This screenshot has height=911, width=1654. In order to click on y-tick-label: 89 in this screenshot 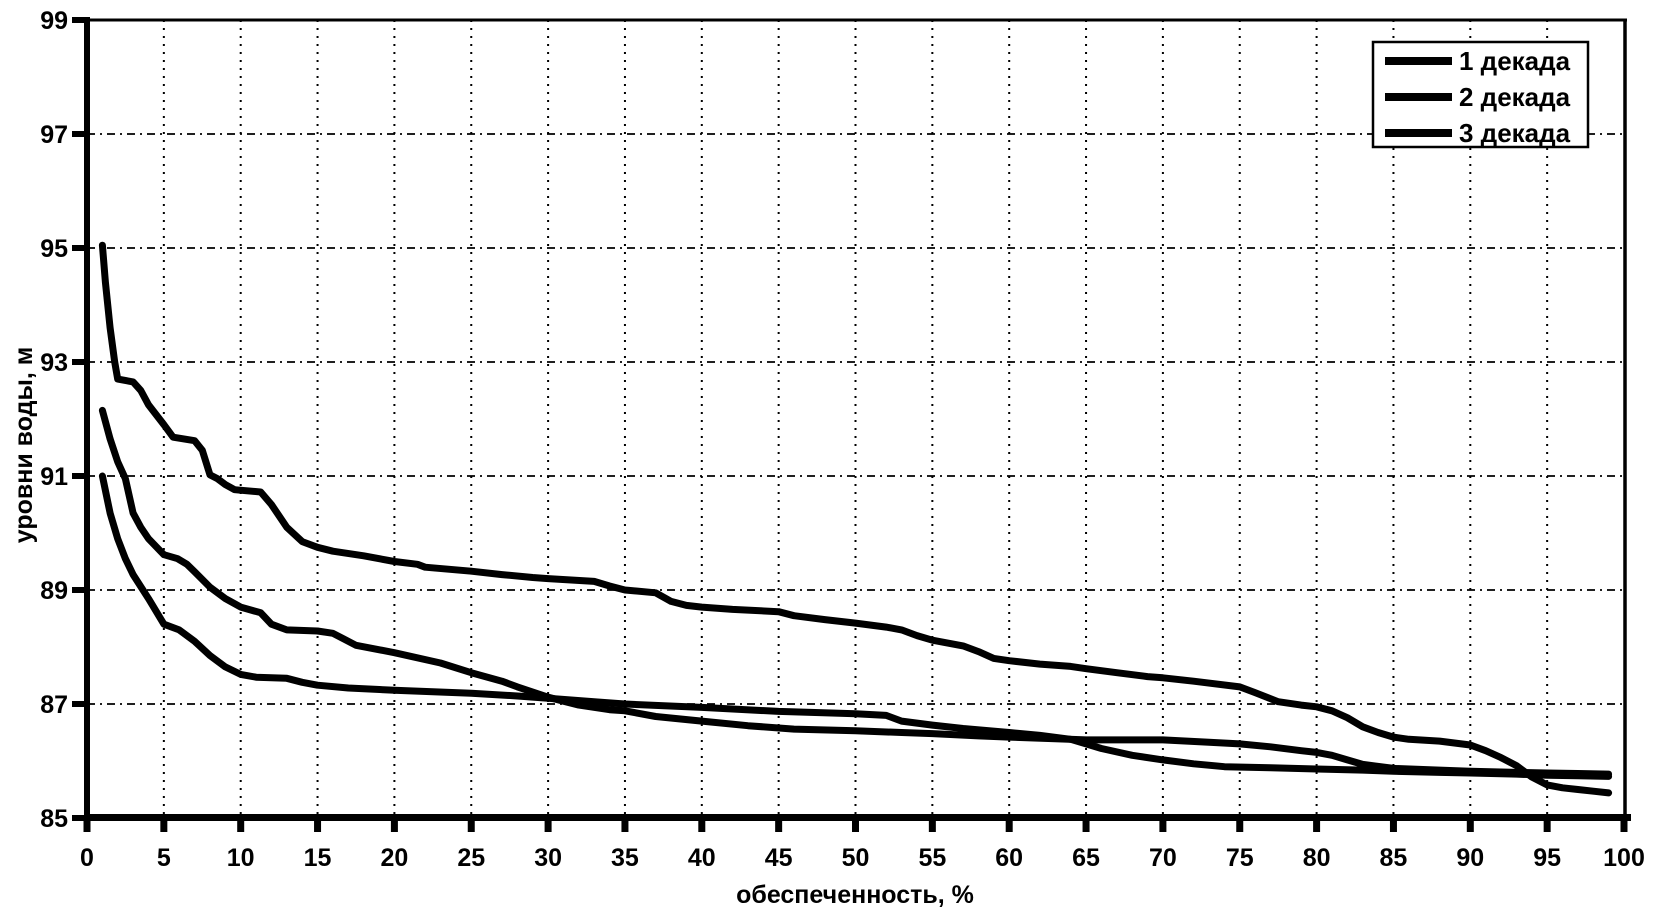, I will do `click(54, 591)`.